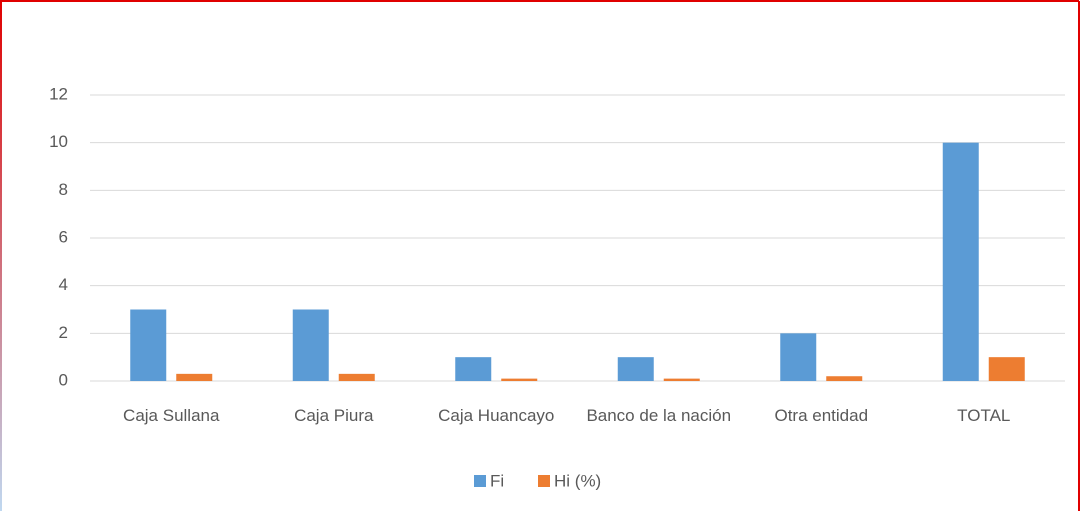  What do you see at coordinates (58, 141) in the screenshot?
I see `y-tick-label: 10` at bounding box center [58, 141].